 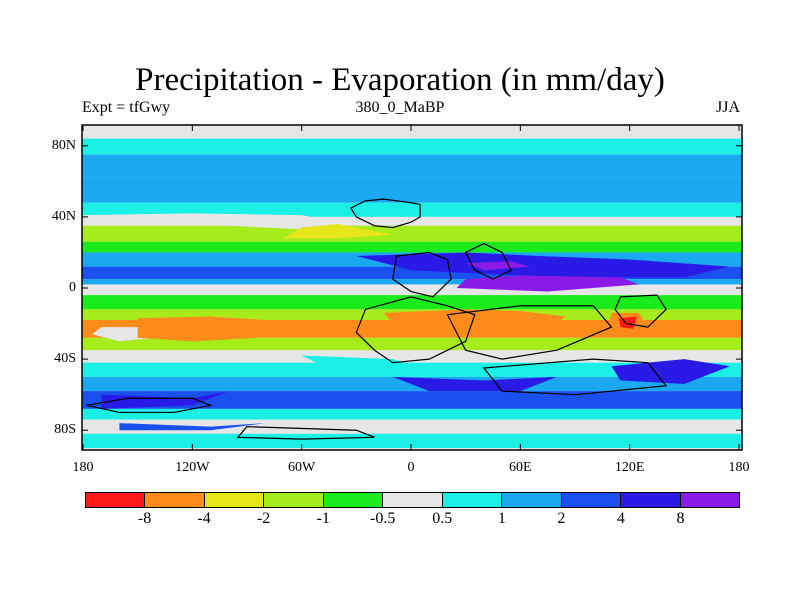 I want to click on band-70s, so click(x=412, y=414).